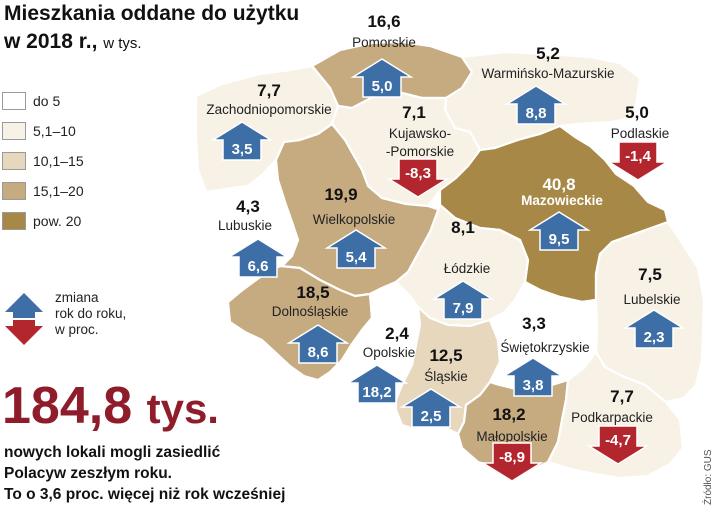  What do you see at coordinates (242, 149) in the screenshot?
I see `region-change-zachodniopomorskie: 3,5` at bounding box center [242, 149].